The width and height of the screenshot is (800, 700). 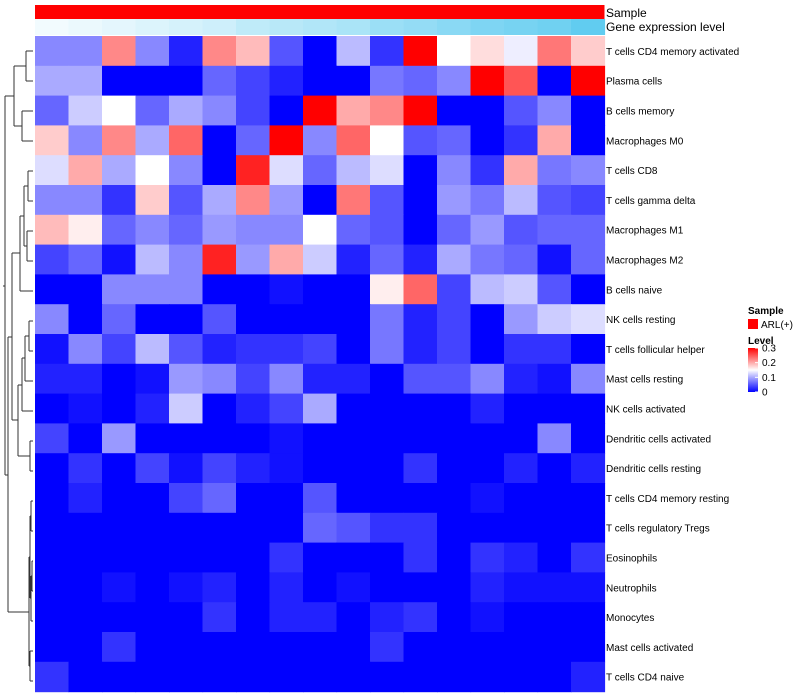 I want to click on row-label: B cells memory, so click(x=640, y=112).